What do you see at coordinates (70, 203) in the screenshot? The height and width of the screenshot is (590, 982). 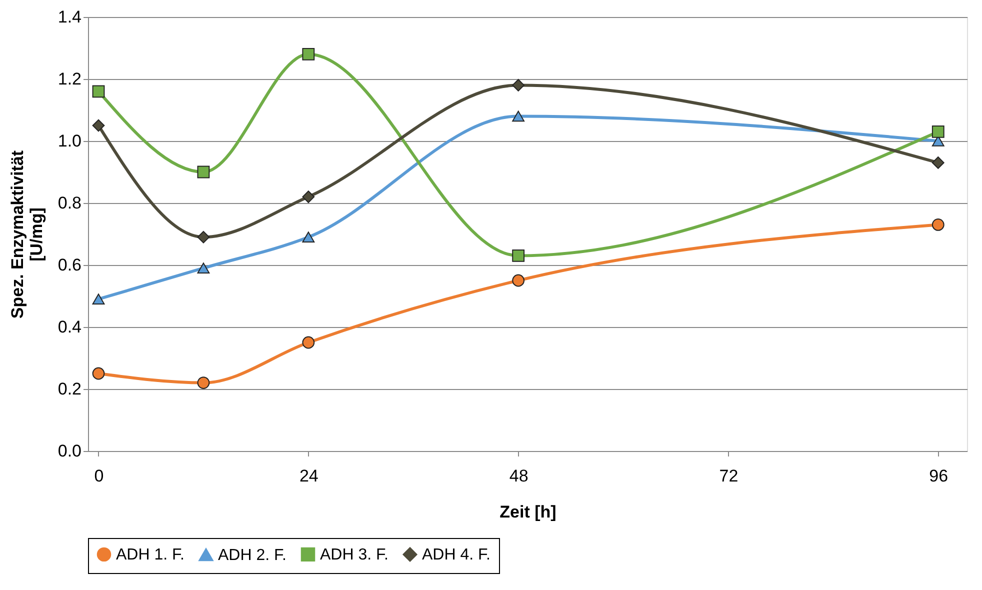 I see `y-tick-label: 0.8` at bounding box center [70, 203].